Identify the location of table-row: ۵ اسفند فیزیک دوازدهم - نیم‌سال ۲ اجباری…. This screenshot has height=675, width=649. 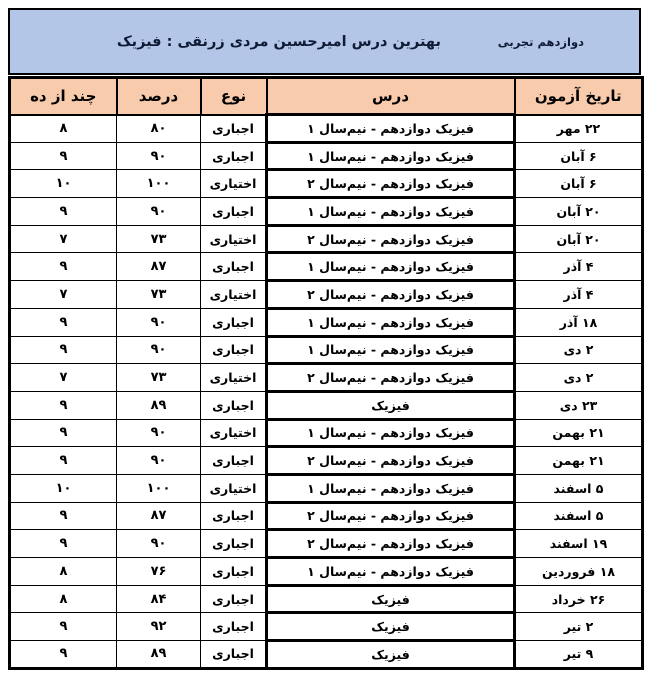
(326, 516).